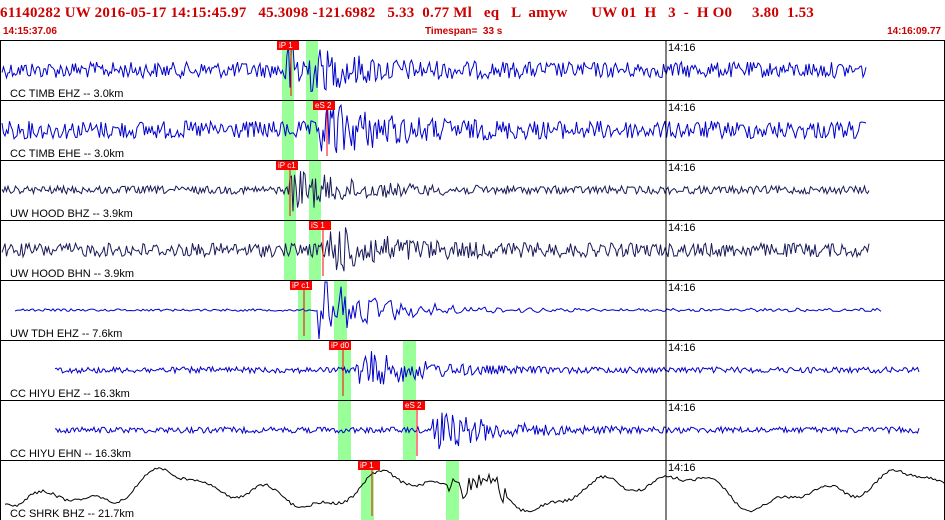 The image size is (945, 520). I want to click on channel-label: UW TDH EHZ -- 7.6km, so click(66, 334).